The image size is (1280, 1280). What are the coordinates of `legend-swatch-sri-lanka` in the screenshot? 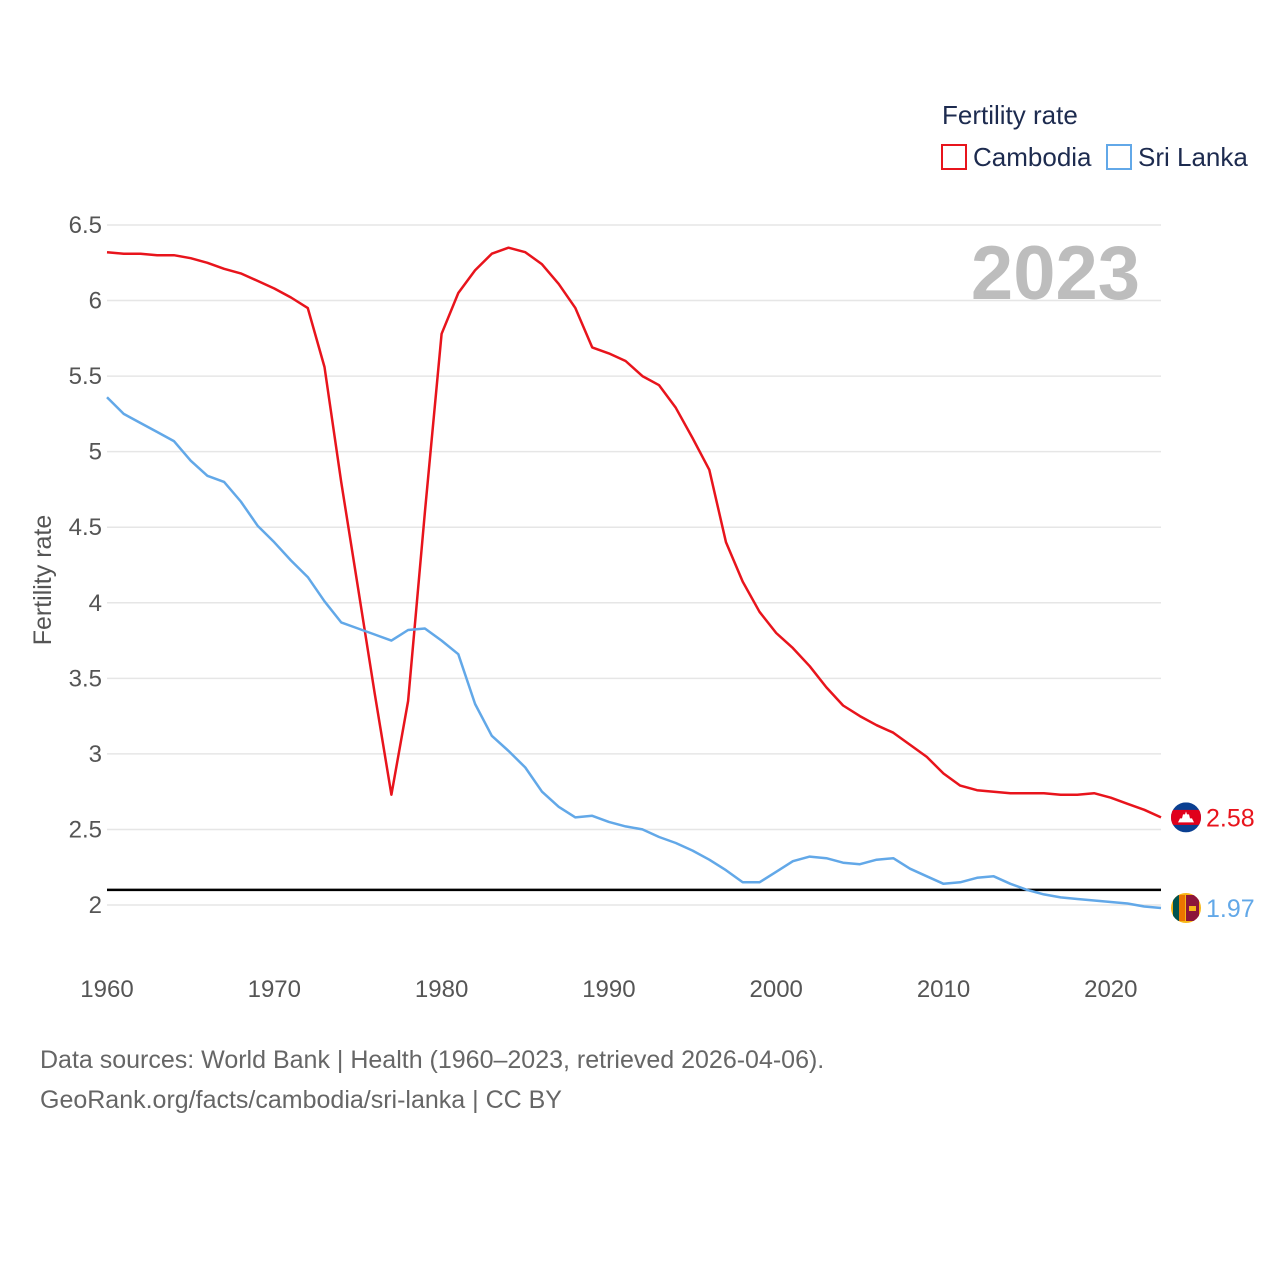 It's located at (1119, 157).